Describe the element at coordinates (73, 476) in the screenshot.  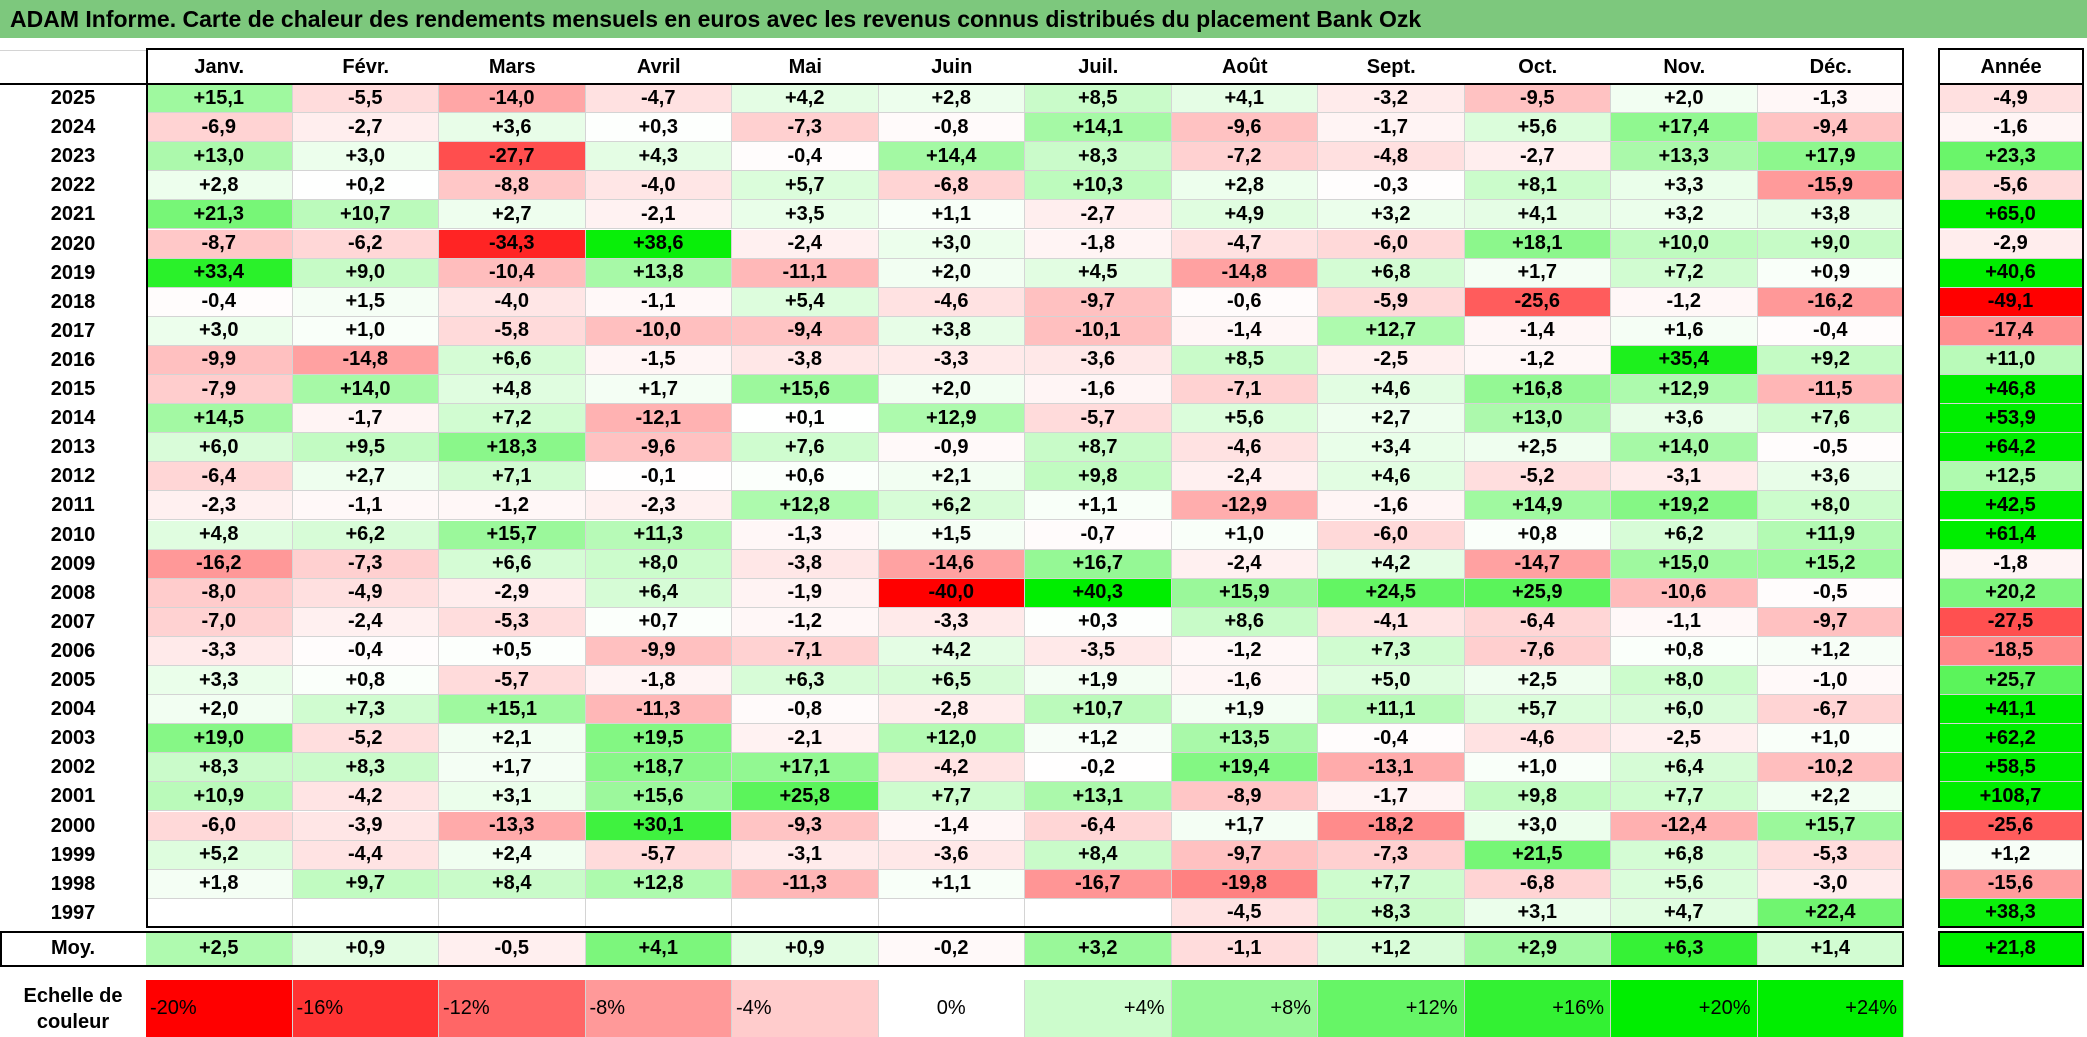
I see `year-label: 2012` at that location.